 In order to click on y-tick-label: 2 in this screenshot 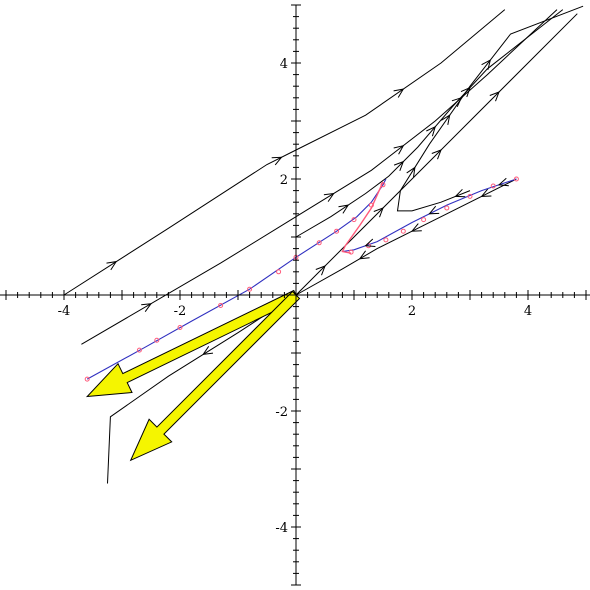, I will do `click(284, 180)`.